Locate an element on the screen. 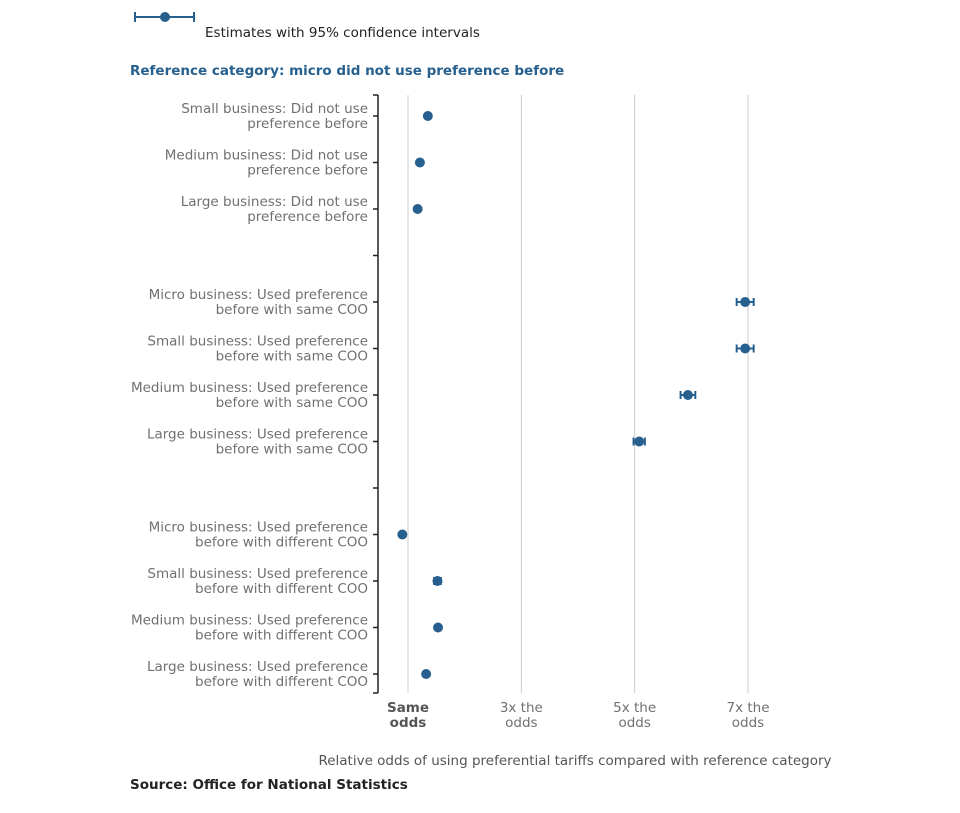 The image size is (960, 813). legend-label: Estimates with 95% confidence intervals is located at coordinates (342, 33).